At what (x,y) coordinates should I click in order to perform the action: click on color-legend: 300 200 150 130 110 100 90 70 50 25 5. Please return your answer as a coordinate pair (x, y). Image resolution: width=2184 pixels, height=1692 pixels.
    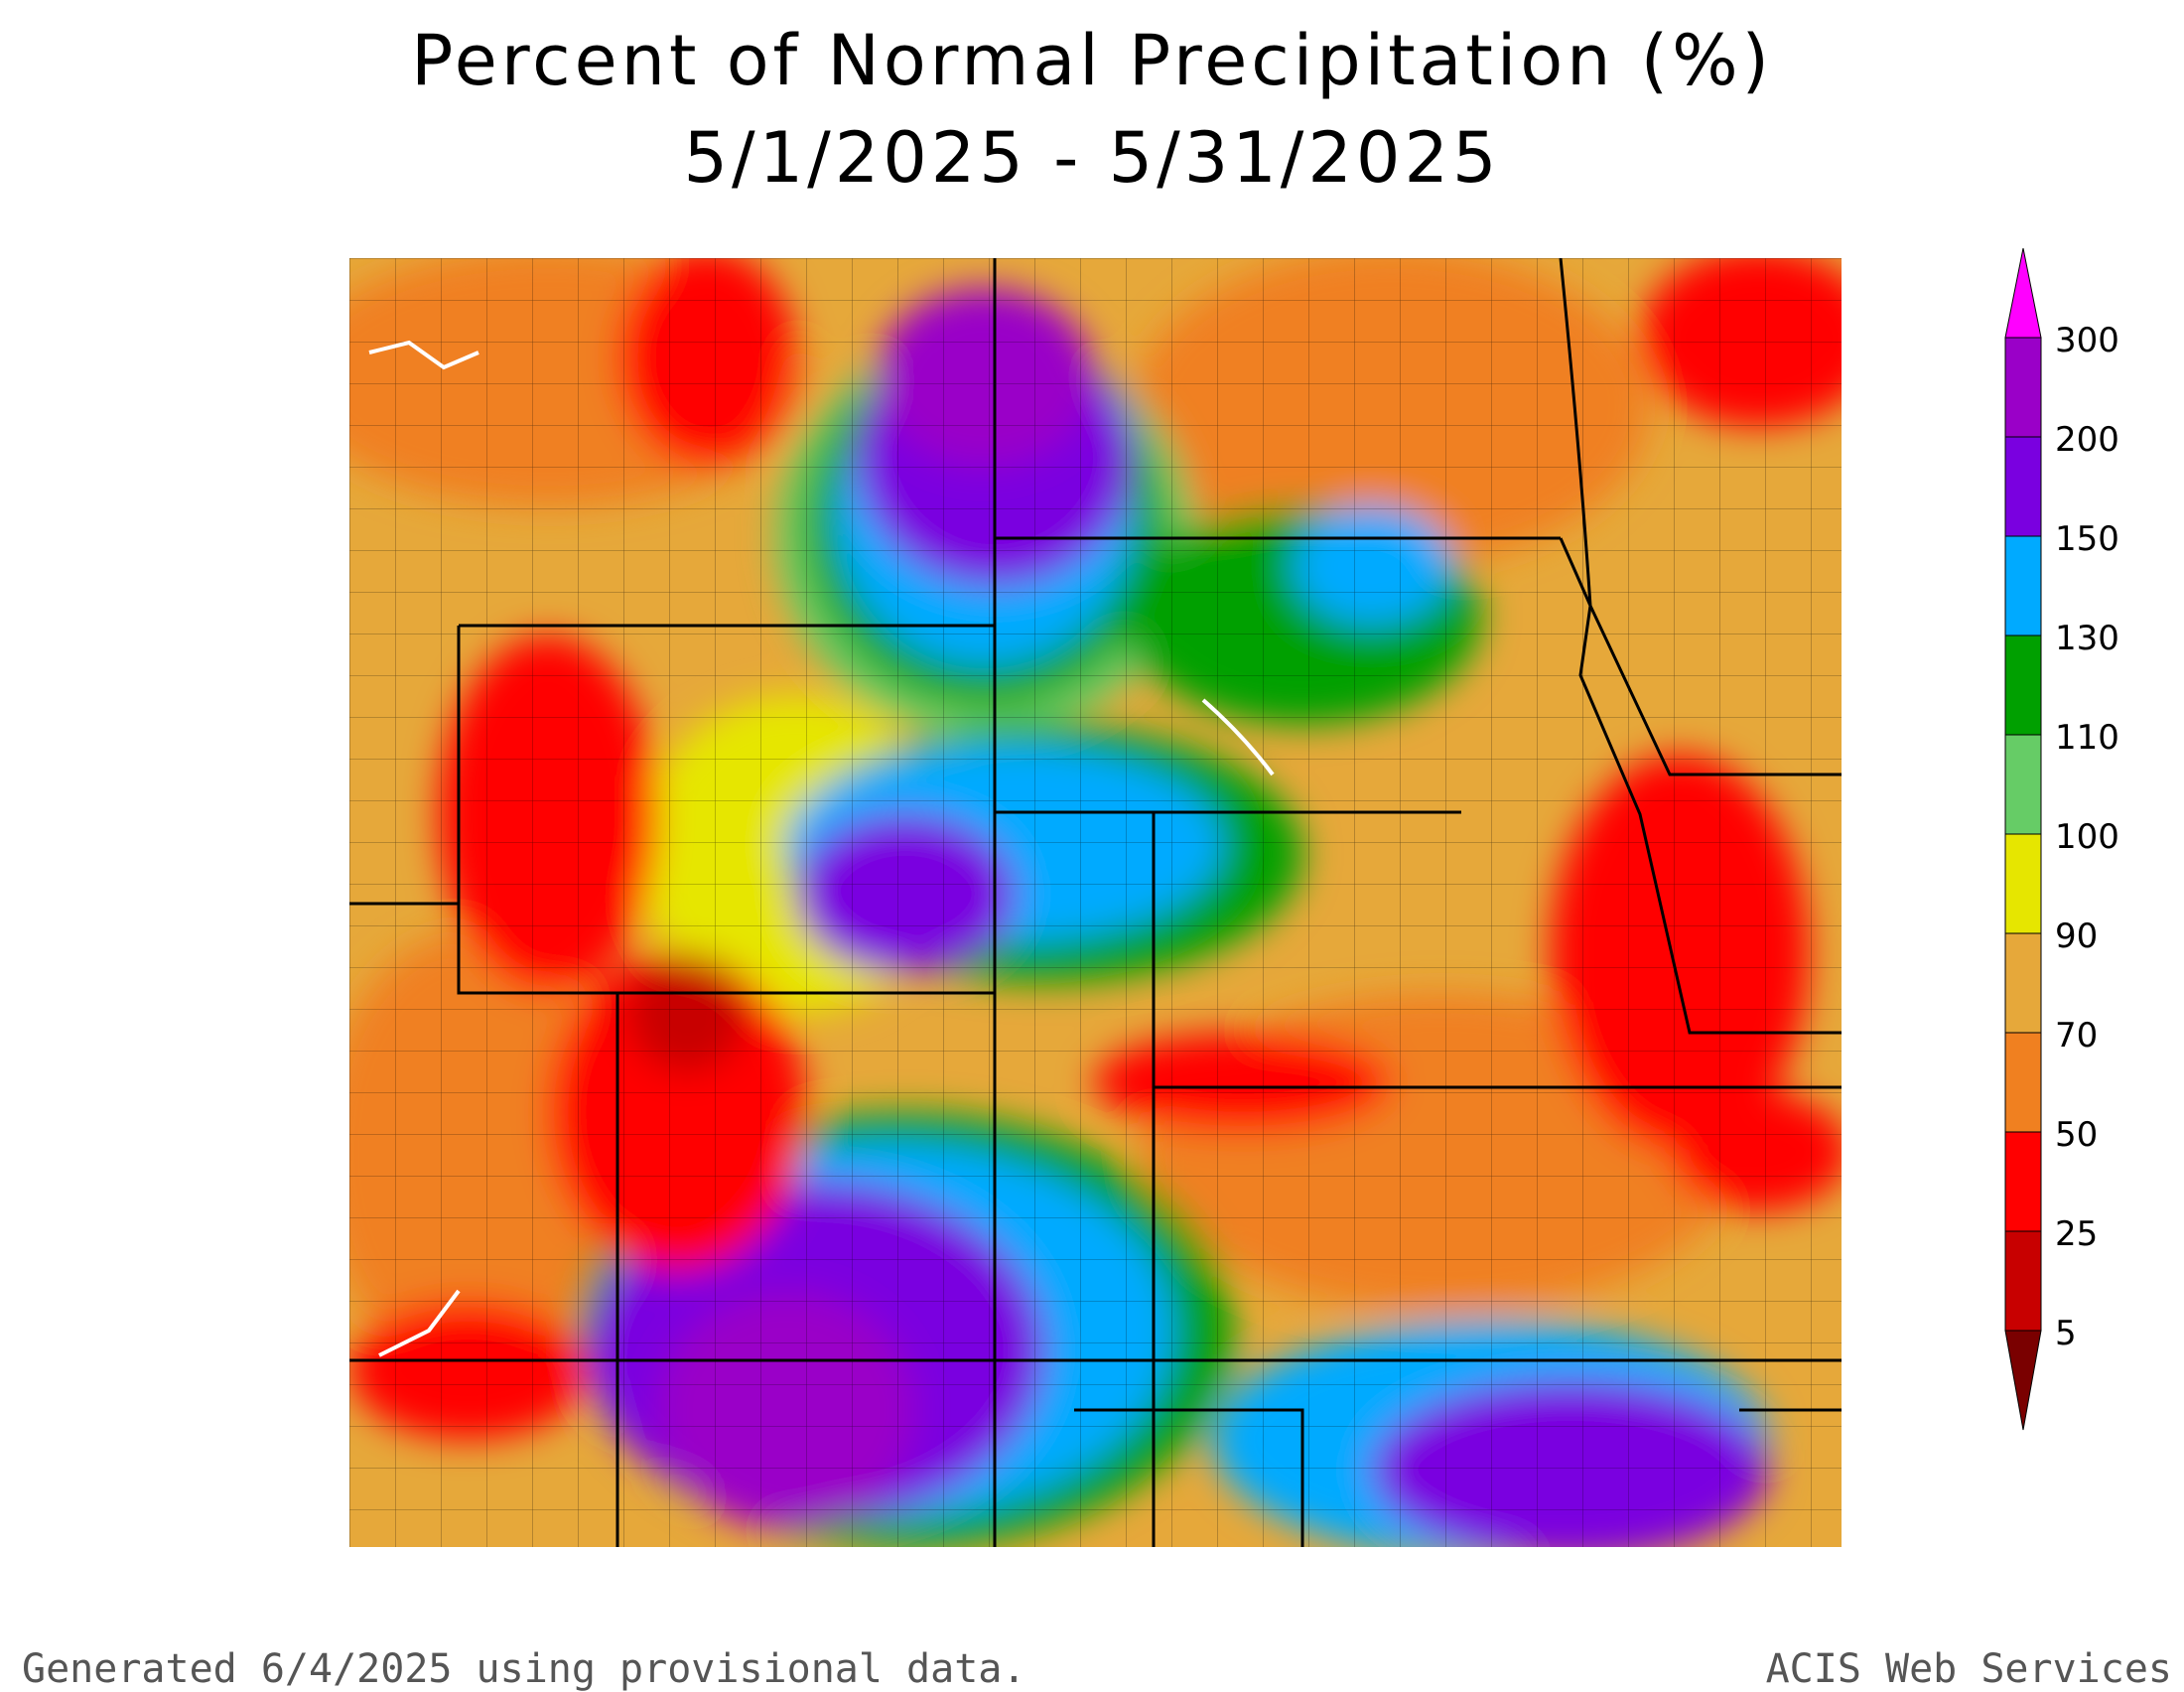
    Looking at the image, I should click on (2089, 895).